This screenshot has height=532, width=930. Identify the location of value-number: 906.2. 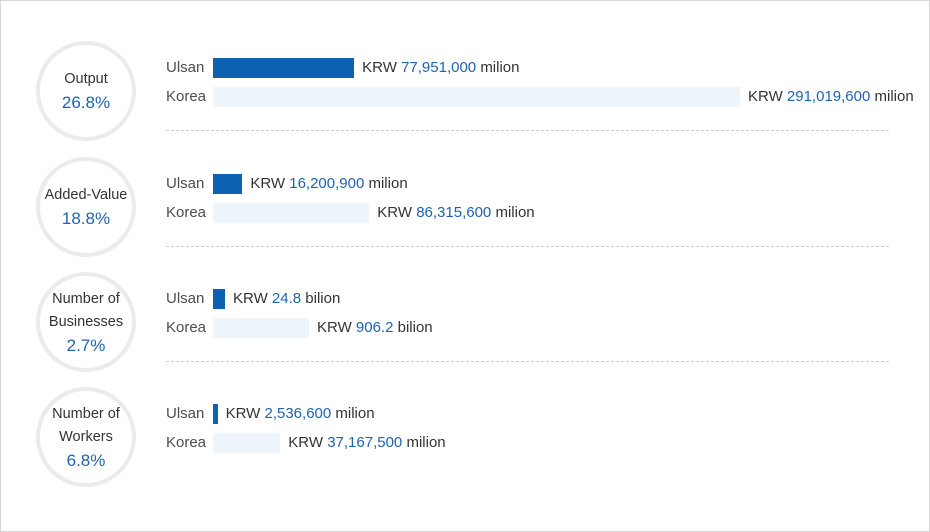
(374, 327).